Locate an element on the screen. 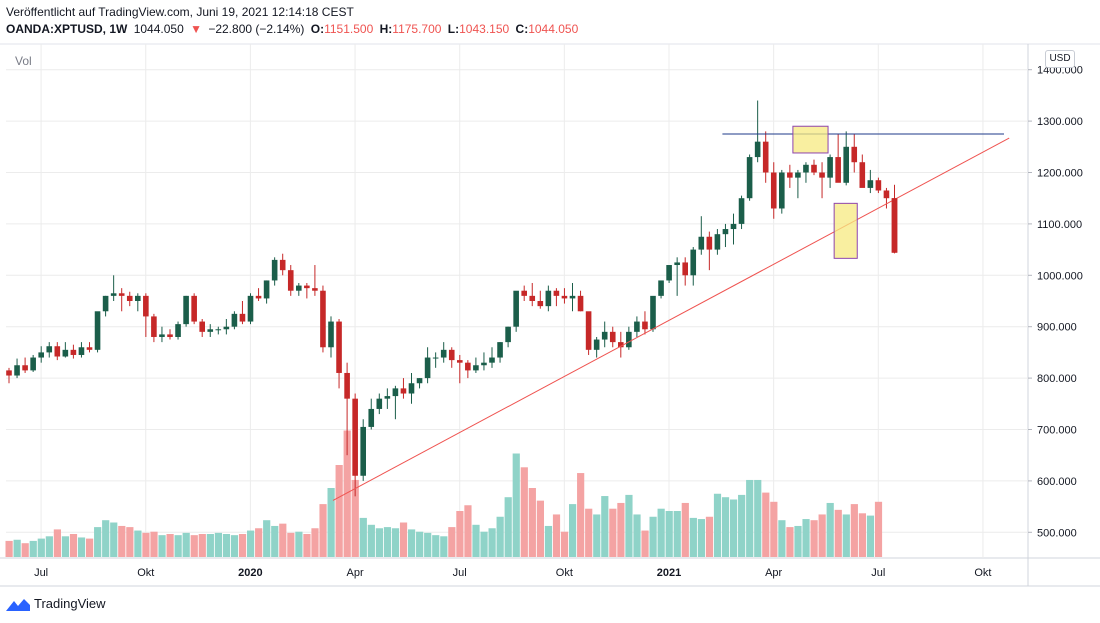 Image resolution: width=1100 pixels, height=623 pixels. close-label: C: is located at coordinates (522, 29).